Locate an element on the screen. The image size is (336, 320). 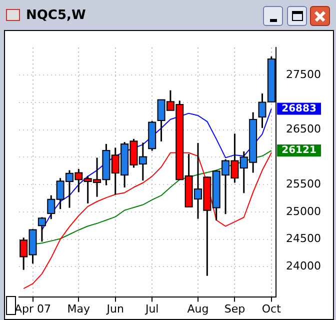
y-tick-label: 26500 is located at coordinates (304, 129).